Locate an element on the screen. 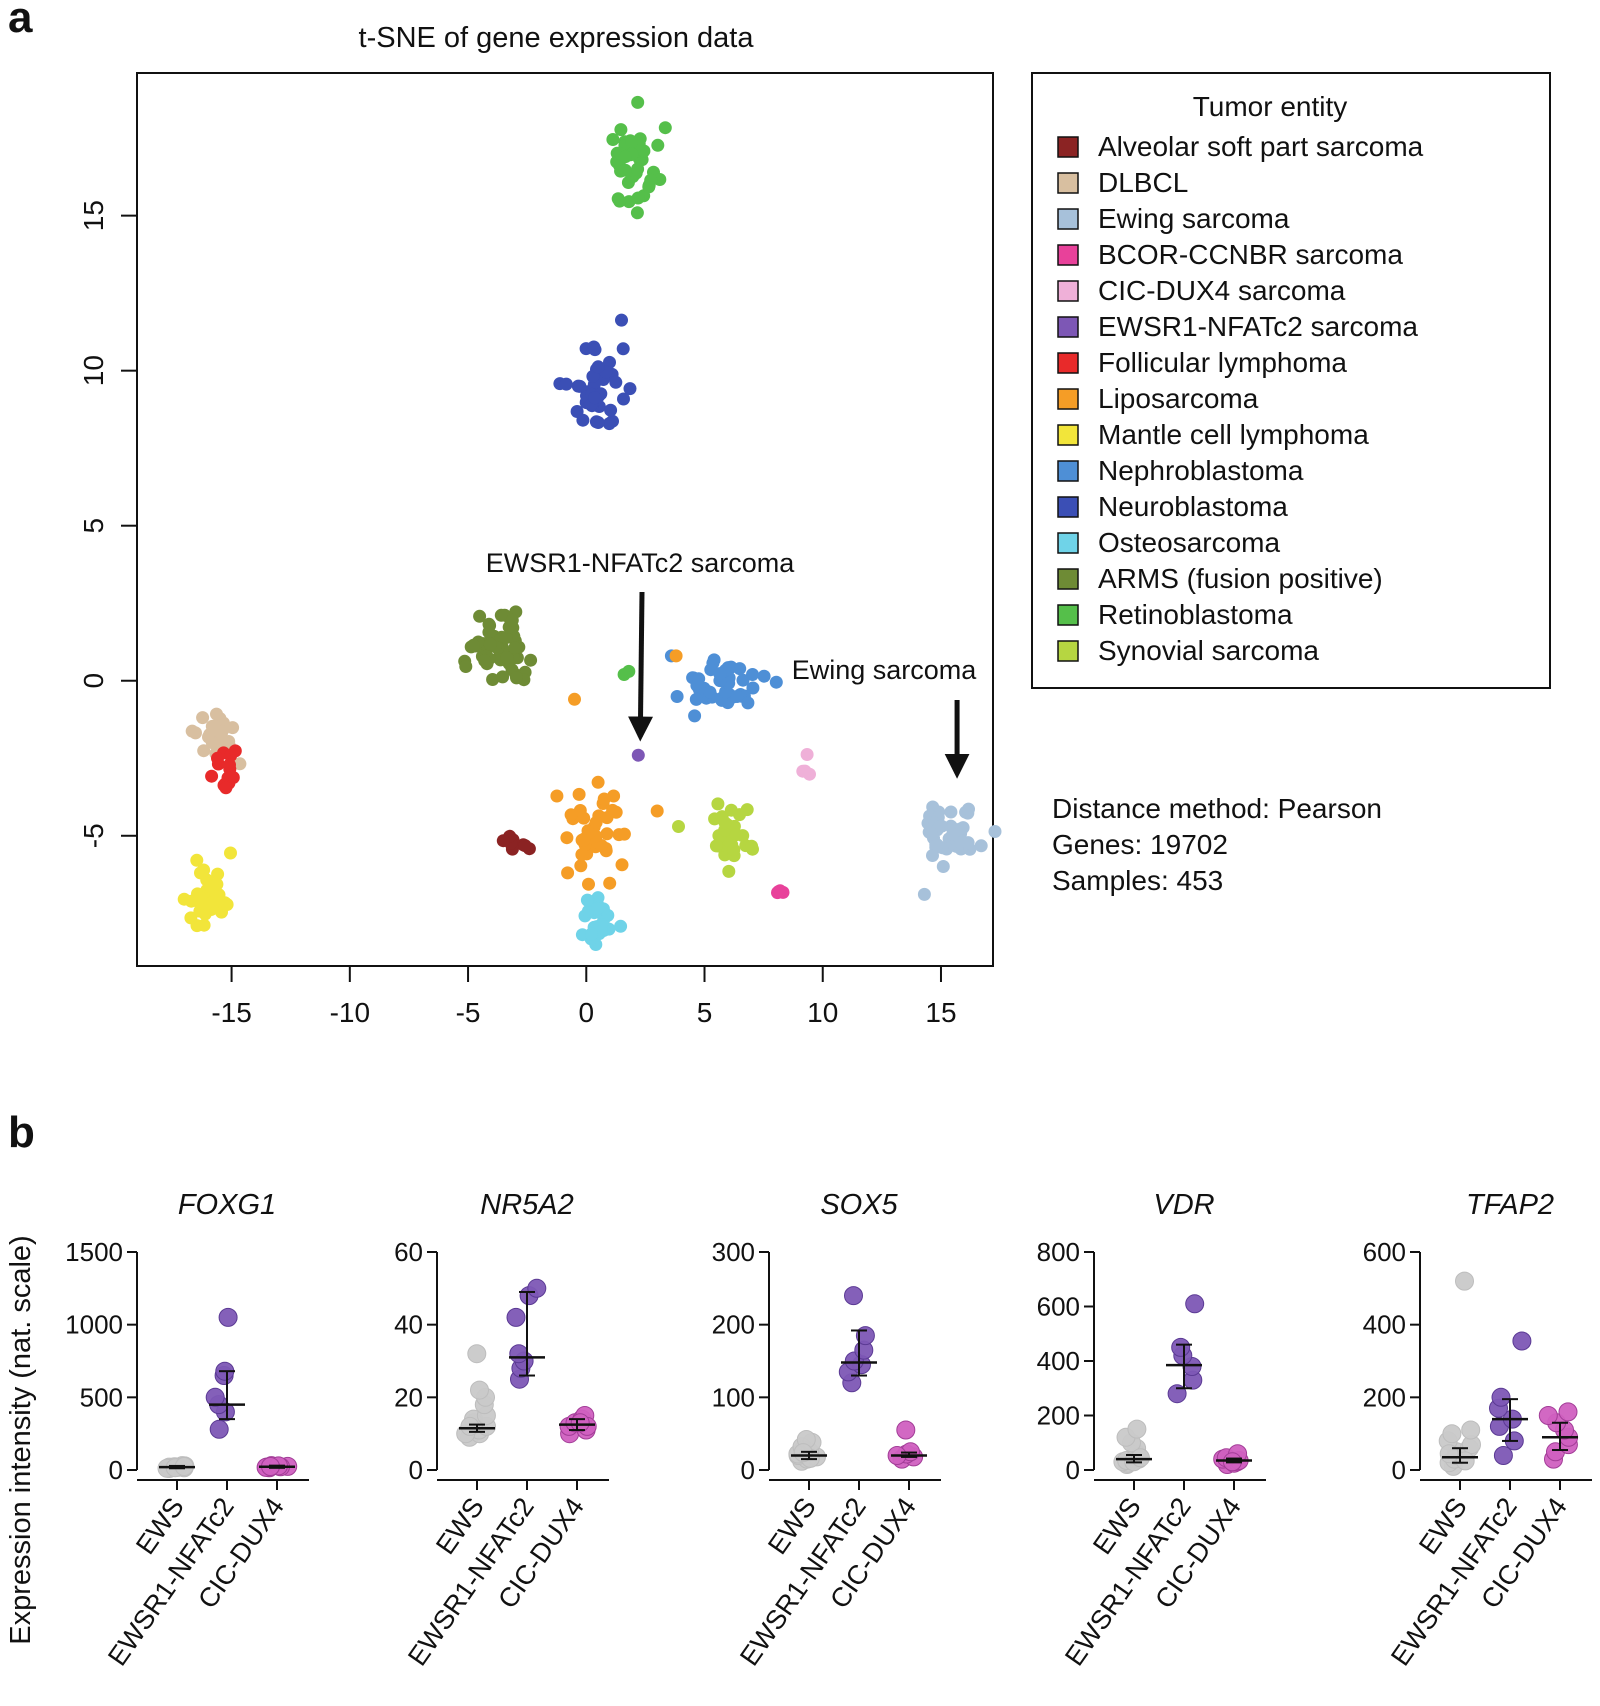  dotplot-y-tick-label: 200 is located at coordinates (733, 1325).